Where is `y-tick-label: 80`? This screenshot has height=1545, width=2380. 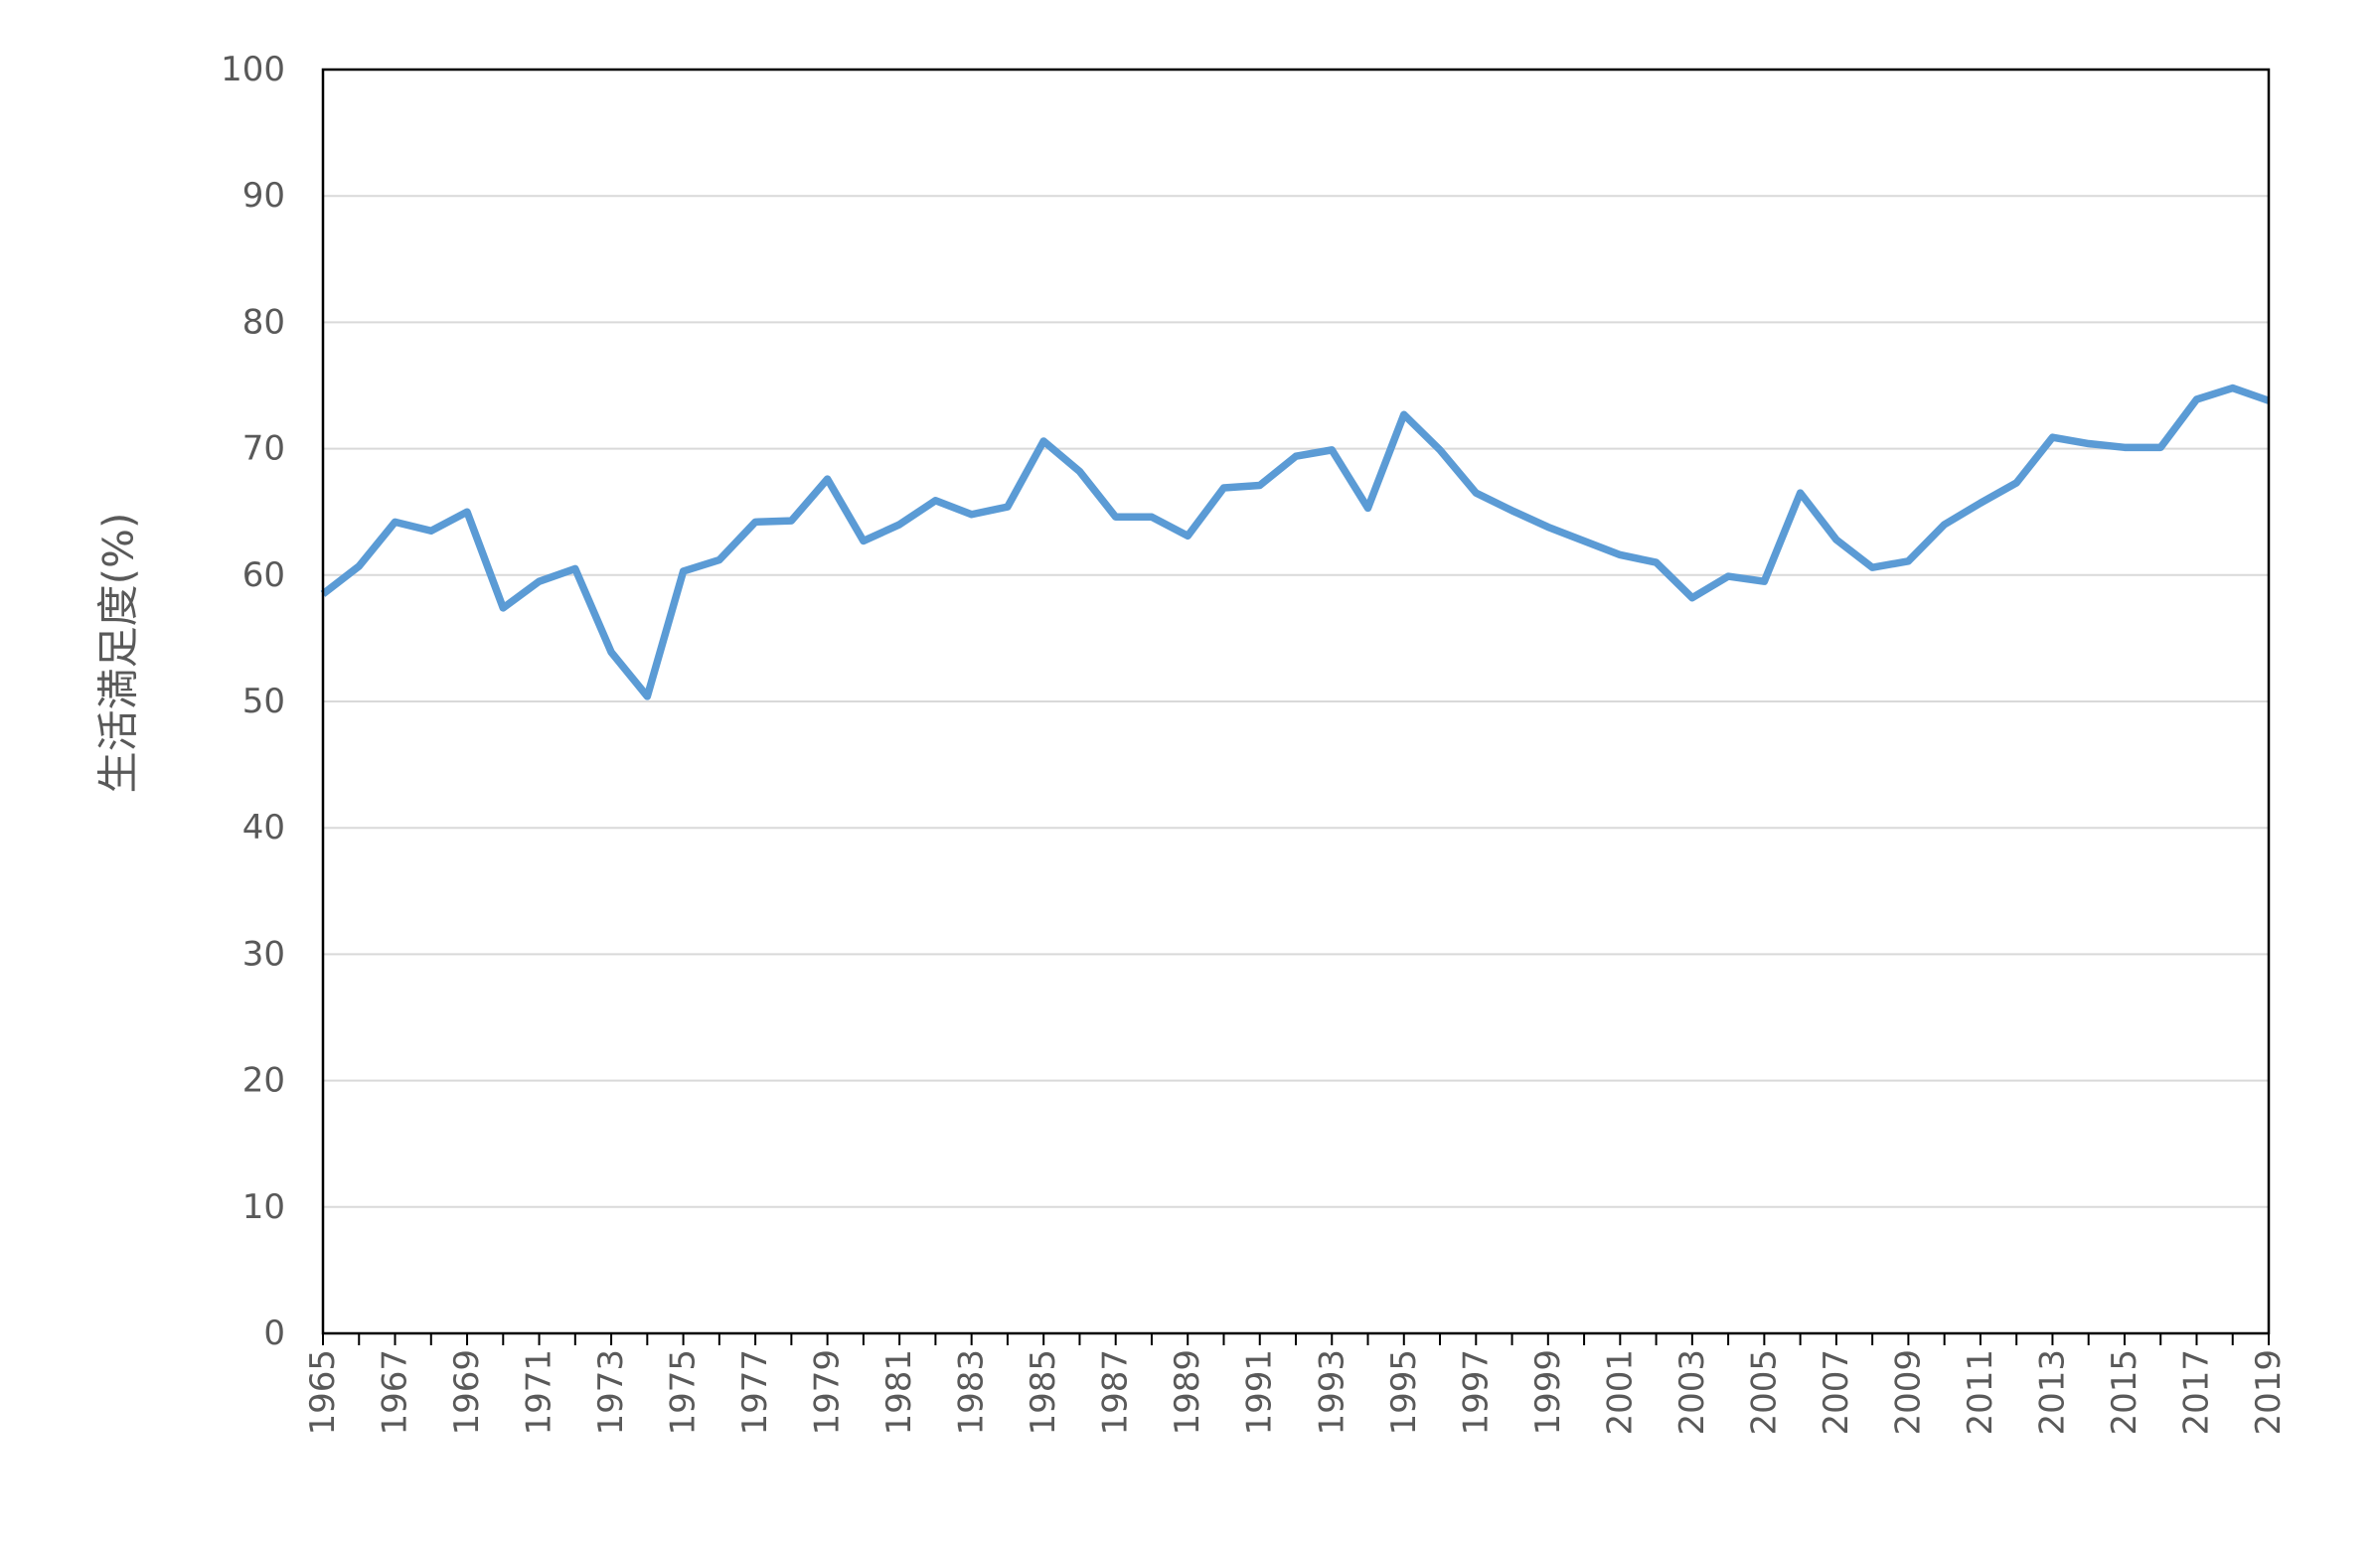
y-tick-label: 80 is located at coordinates (263, 322).